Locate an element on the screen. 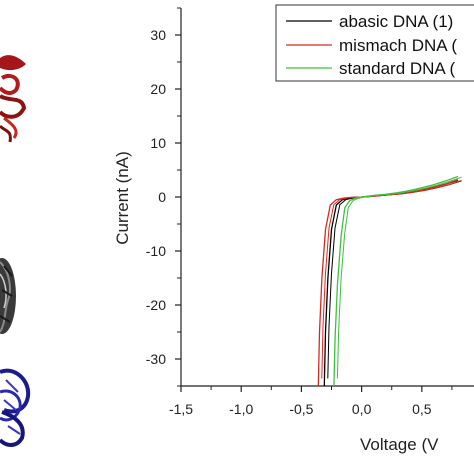 Image resolution: width=474 pixels, height=474 pixels. dna-ribbon-red-icon is located at coordinates (13, 99).